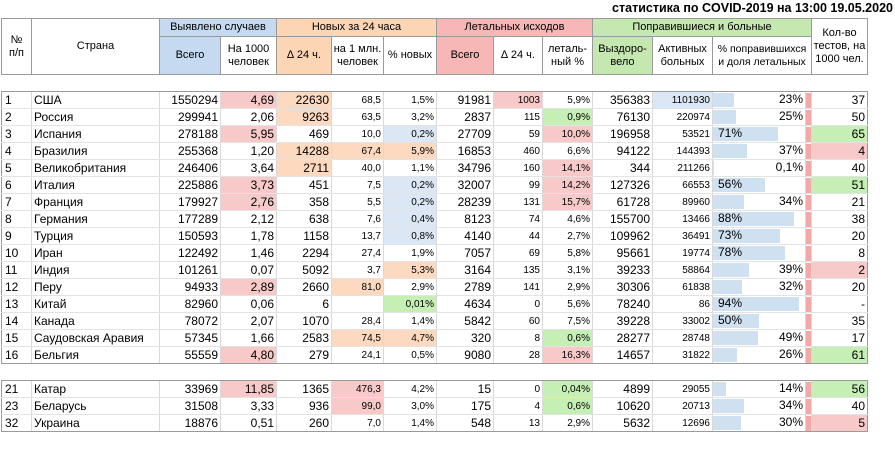  Describe the element at coordinates (357, 219) in the screenshot. I see `new-per1m: 7,6` at that location.